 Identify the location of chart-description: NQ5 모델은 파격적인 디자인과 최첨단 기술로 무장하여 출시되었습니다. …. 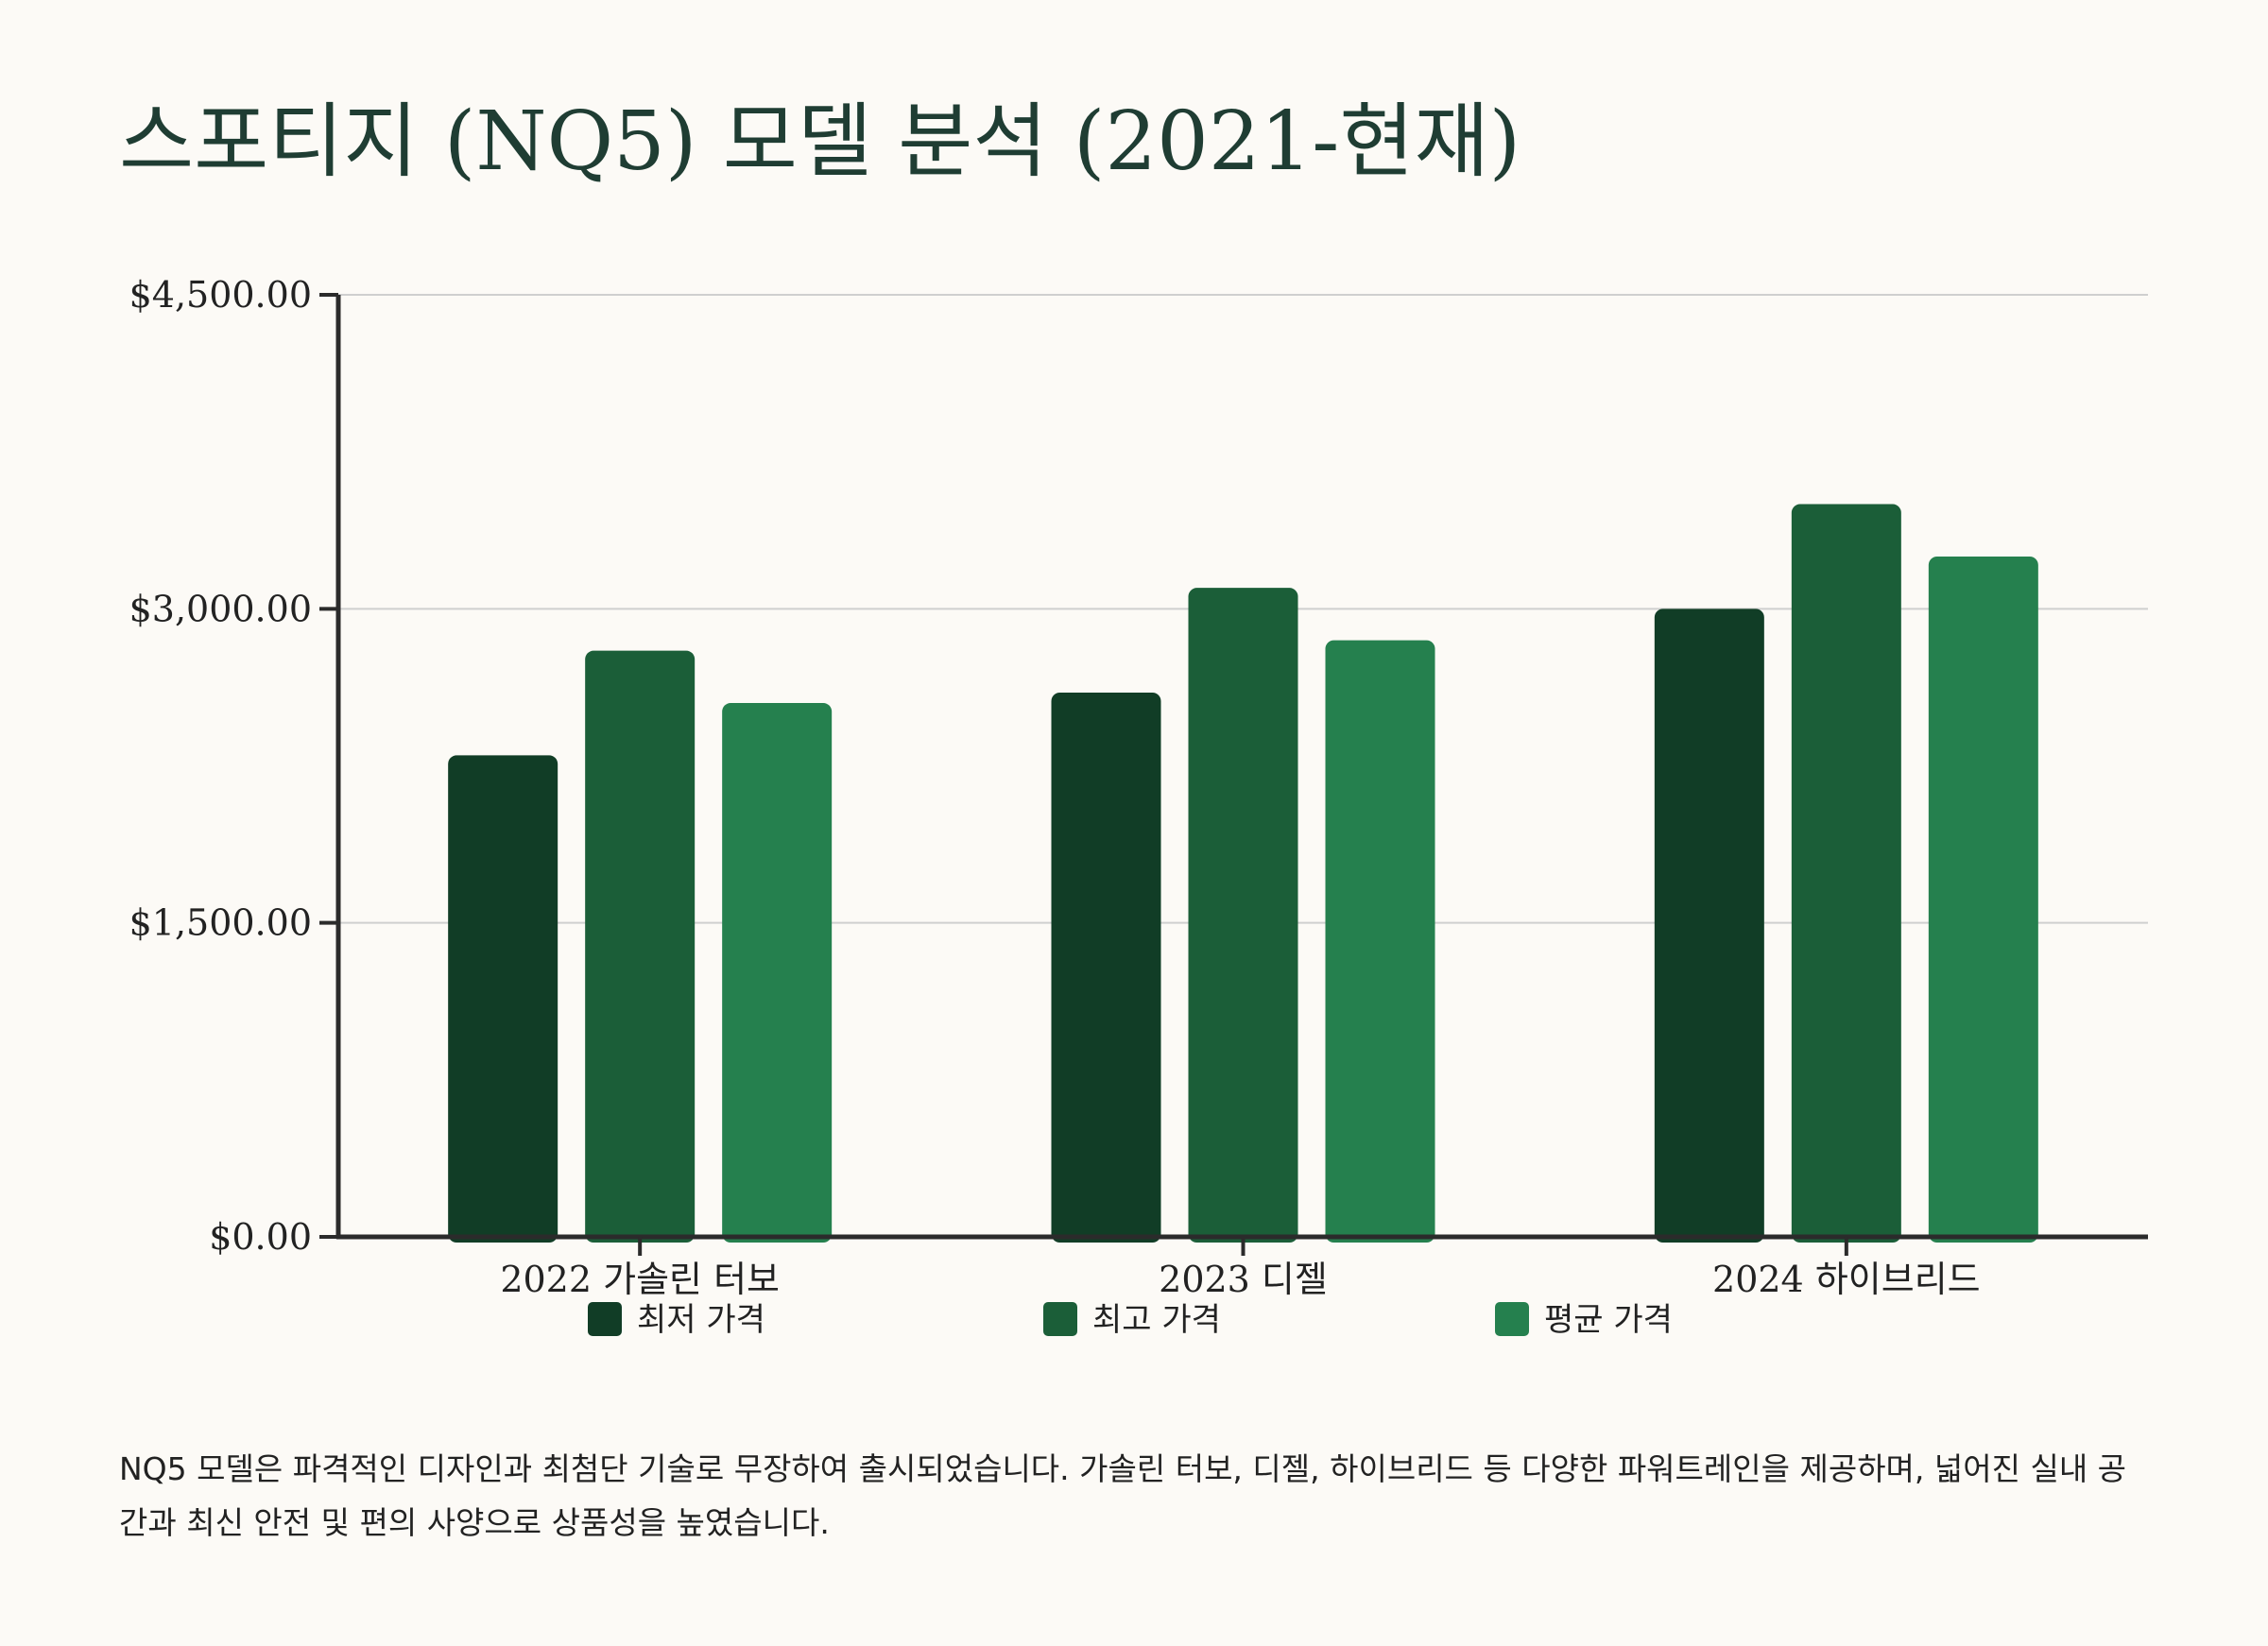
(1123, 1495).